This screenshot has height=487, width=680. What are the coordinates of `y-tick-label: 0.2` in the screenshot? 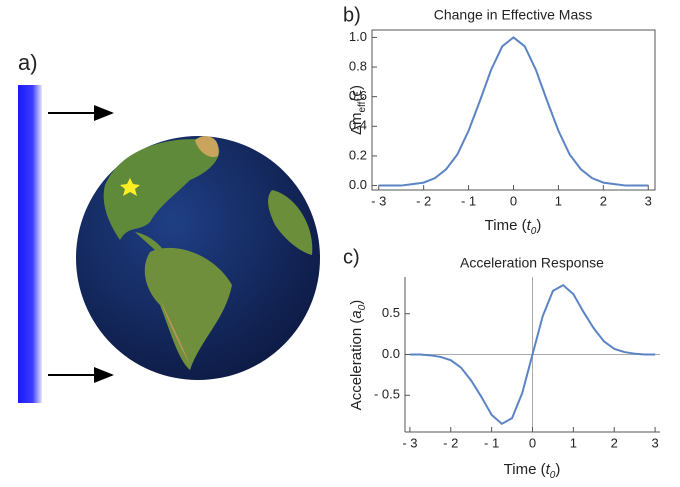 It's located at (358, 154).